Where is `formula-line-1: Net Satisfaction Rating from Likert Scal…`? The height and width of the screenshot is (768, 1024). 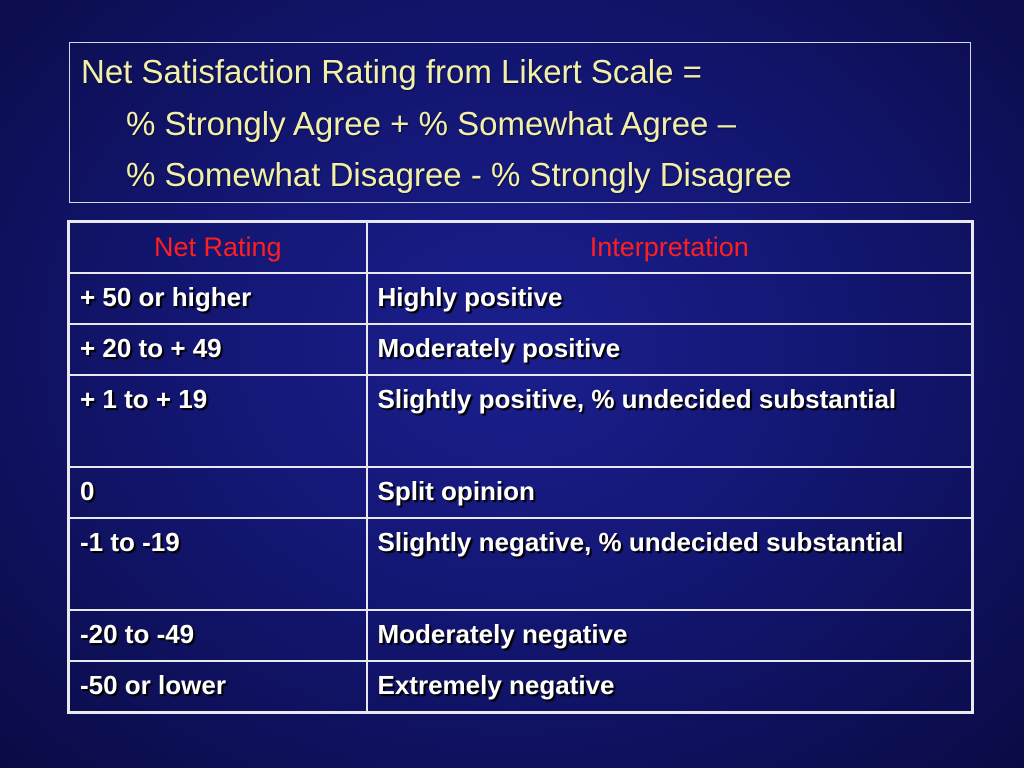 formula-line-1: Net Satisfaction Rating from Likert Scal… is located at coordinates (391, 71).